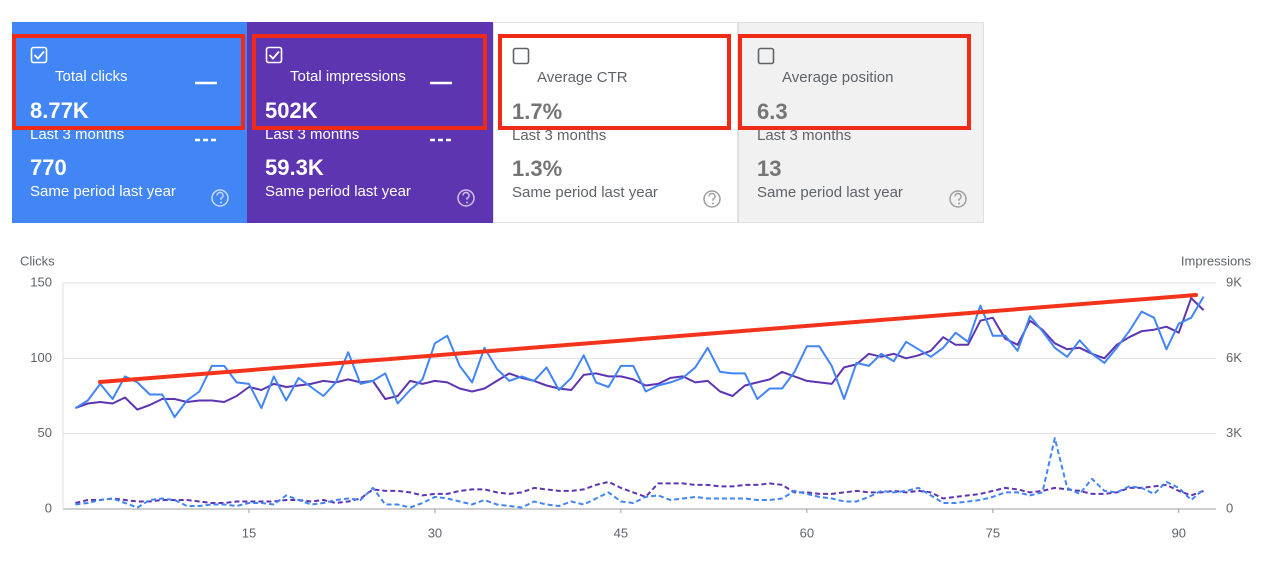 This screenshot has width=1282, height=572. What do you see at coordinates (993, 532) in the screenshot?
I see `x-tick-label: 75` at bounding box center [993, 532].